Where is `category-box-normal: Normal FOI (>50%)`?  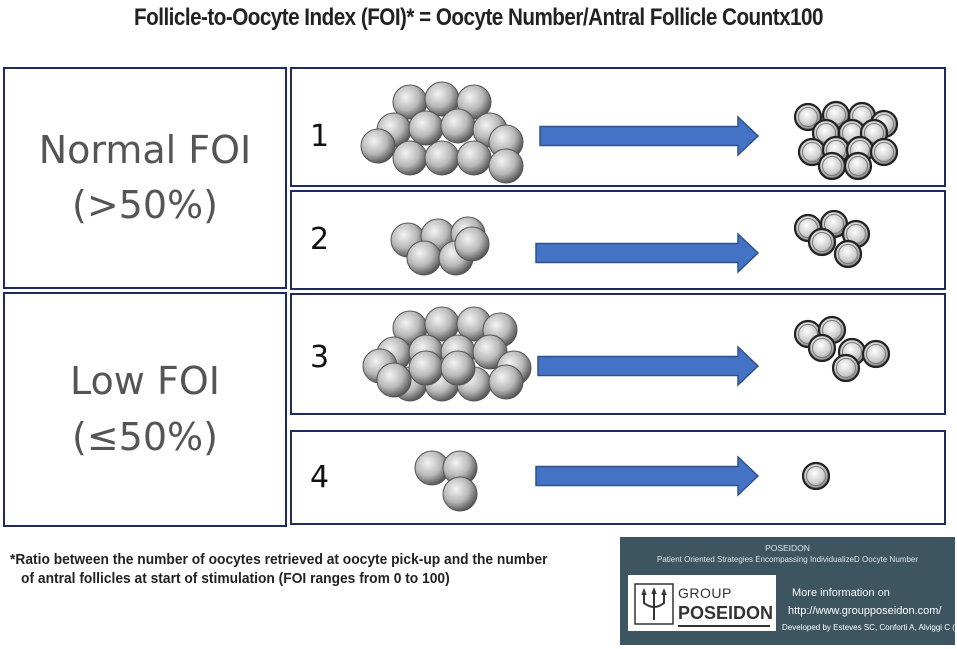 category-box-normal: Normal FOI (>50%) is located at coordinates (145, 178).